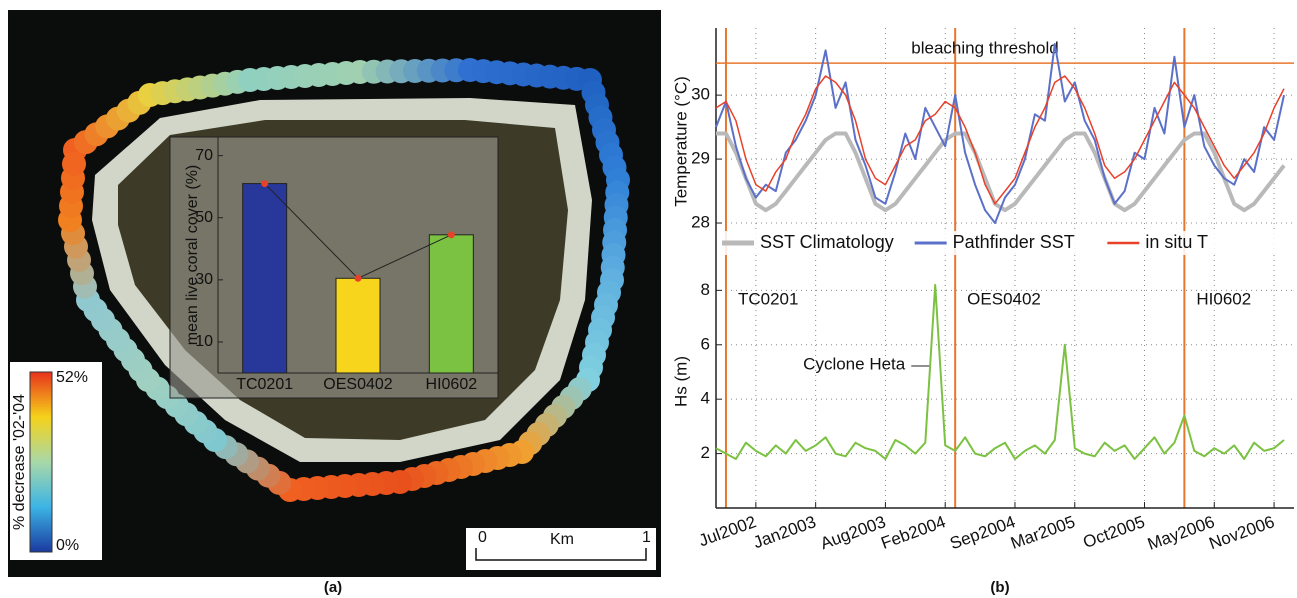 The height and width of the screenshot is (598, 1297). I want to click on y-axis-label: Hs (m), so click(680, 381).